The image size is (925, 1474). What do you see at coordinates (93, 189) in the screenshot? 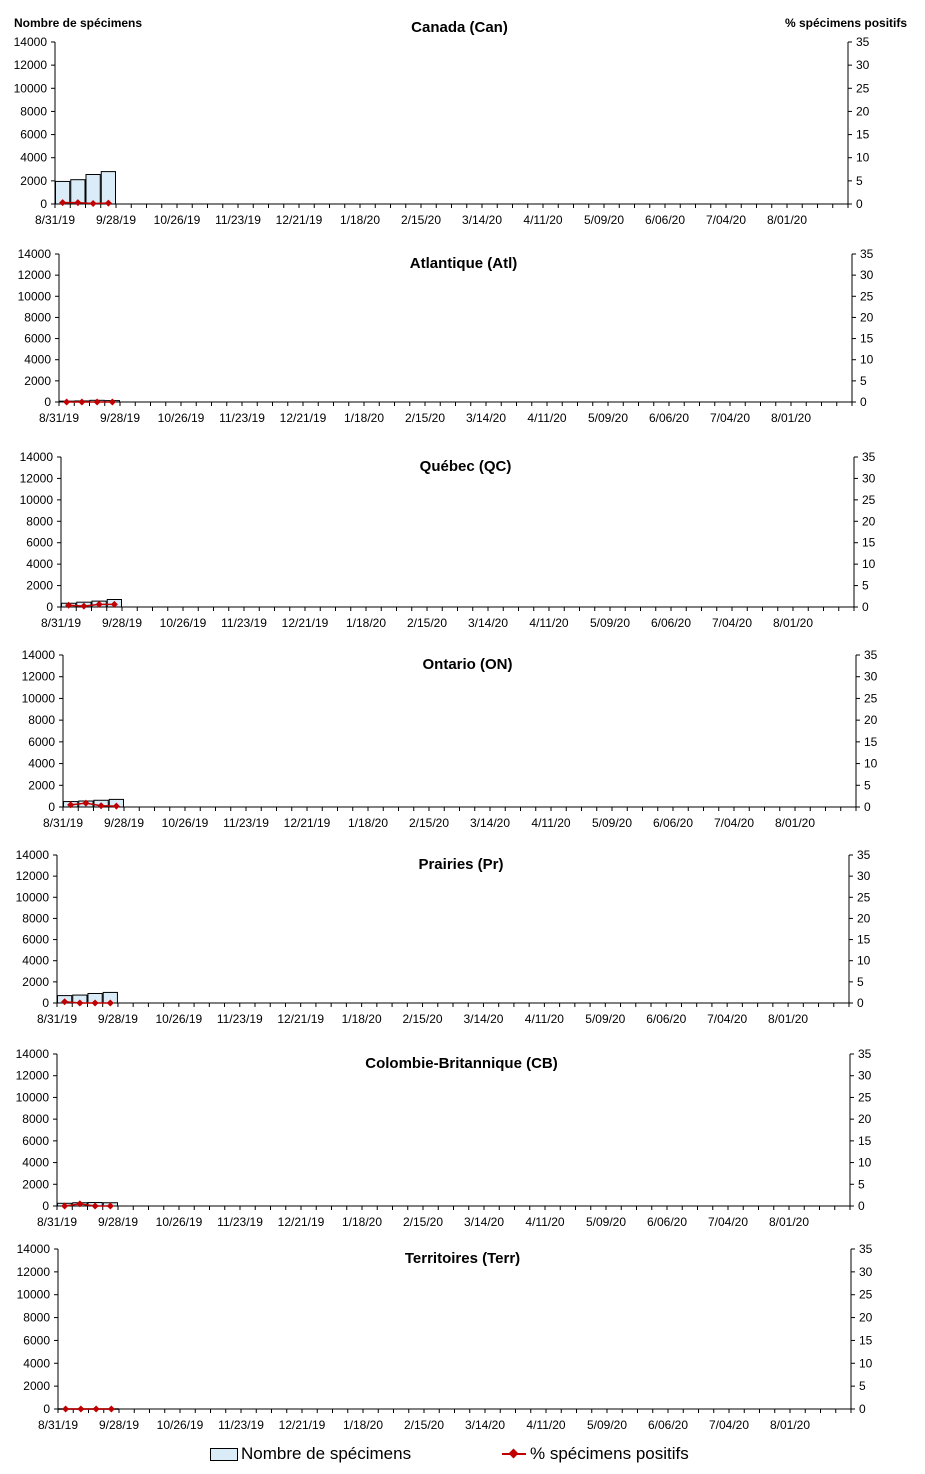
I see `bar` at bounding box center [93, 189].